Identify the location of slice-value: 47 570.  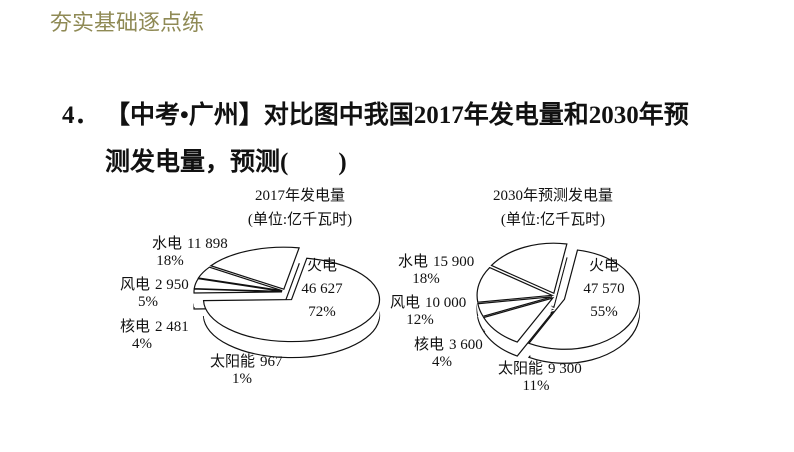
(603, 289).